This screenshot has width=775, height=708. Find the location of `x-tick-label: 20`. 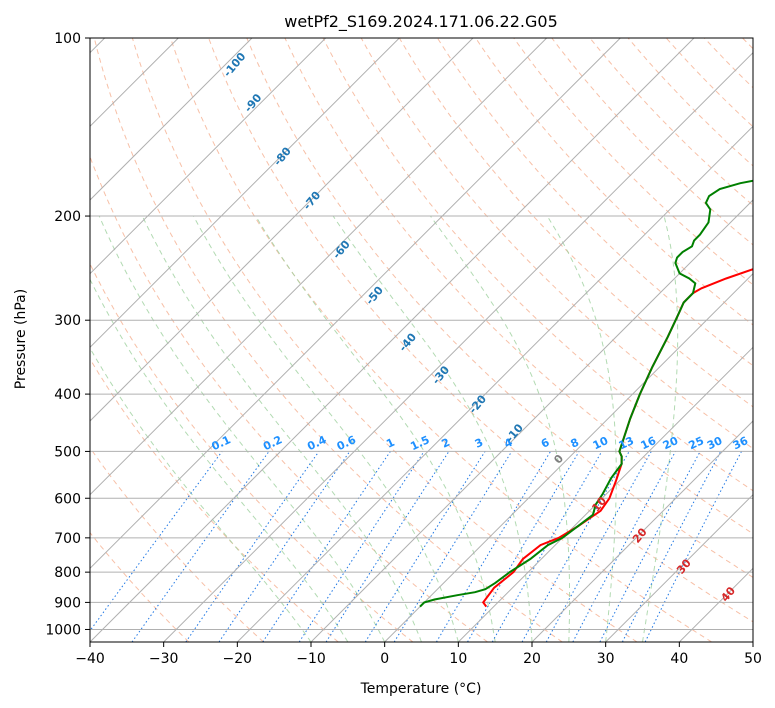

x-tick-label: 20 is located at coordinates (532, 659).